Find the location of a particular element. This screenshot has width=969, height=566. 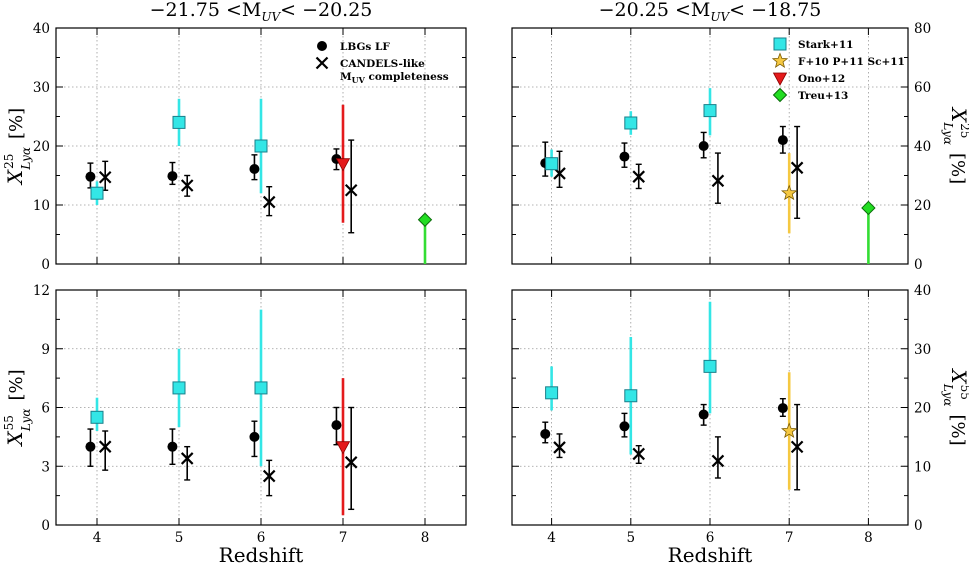

legend-marker-x is located at coordinates (322, 63).